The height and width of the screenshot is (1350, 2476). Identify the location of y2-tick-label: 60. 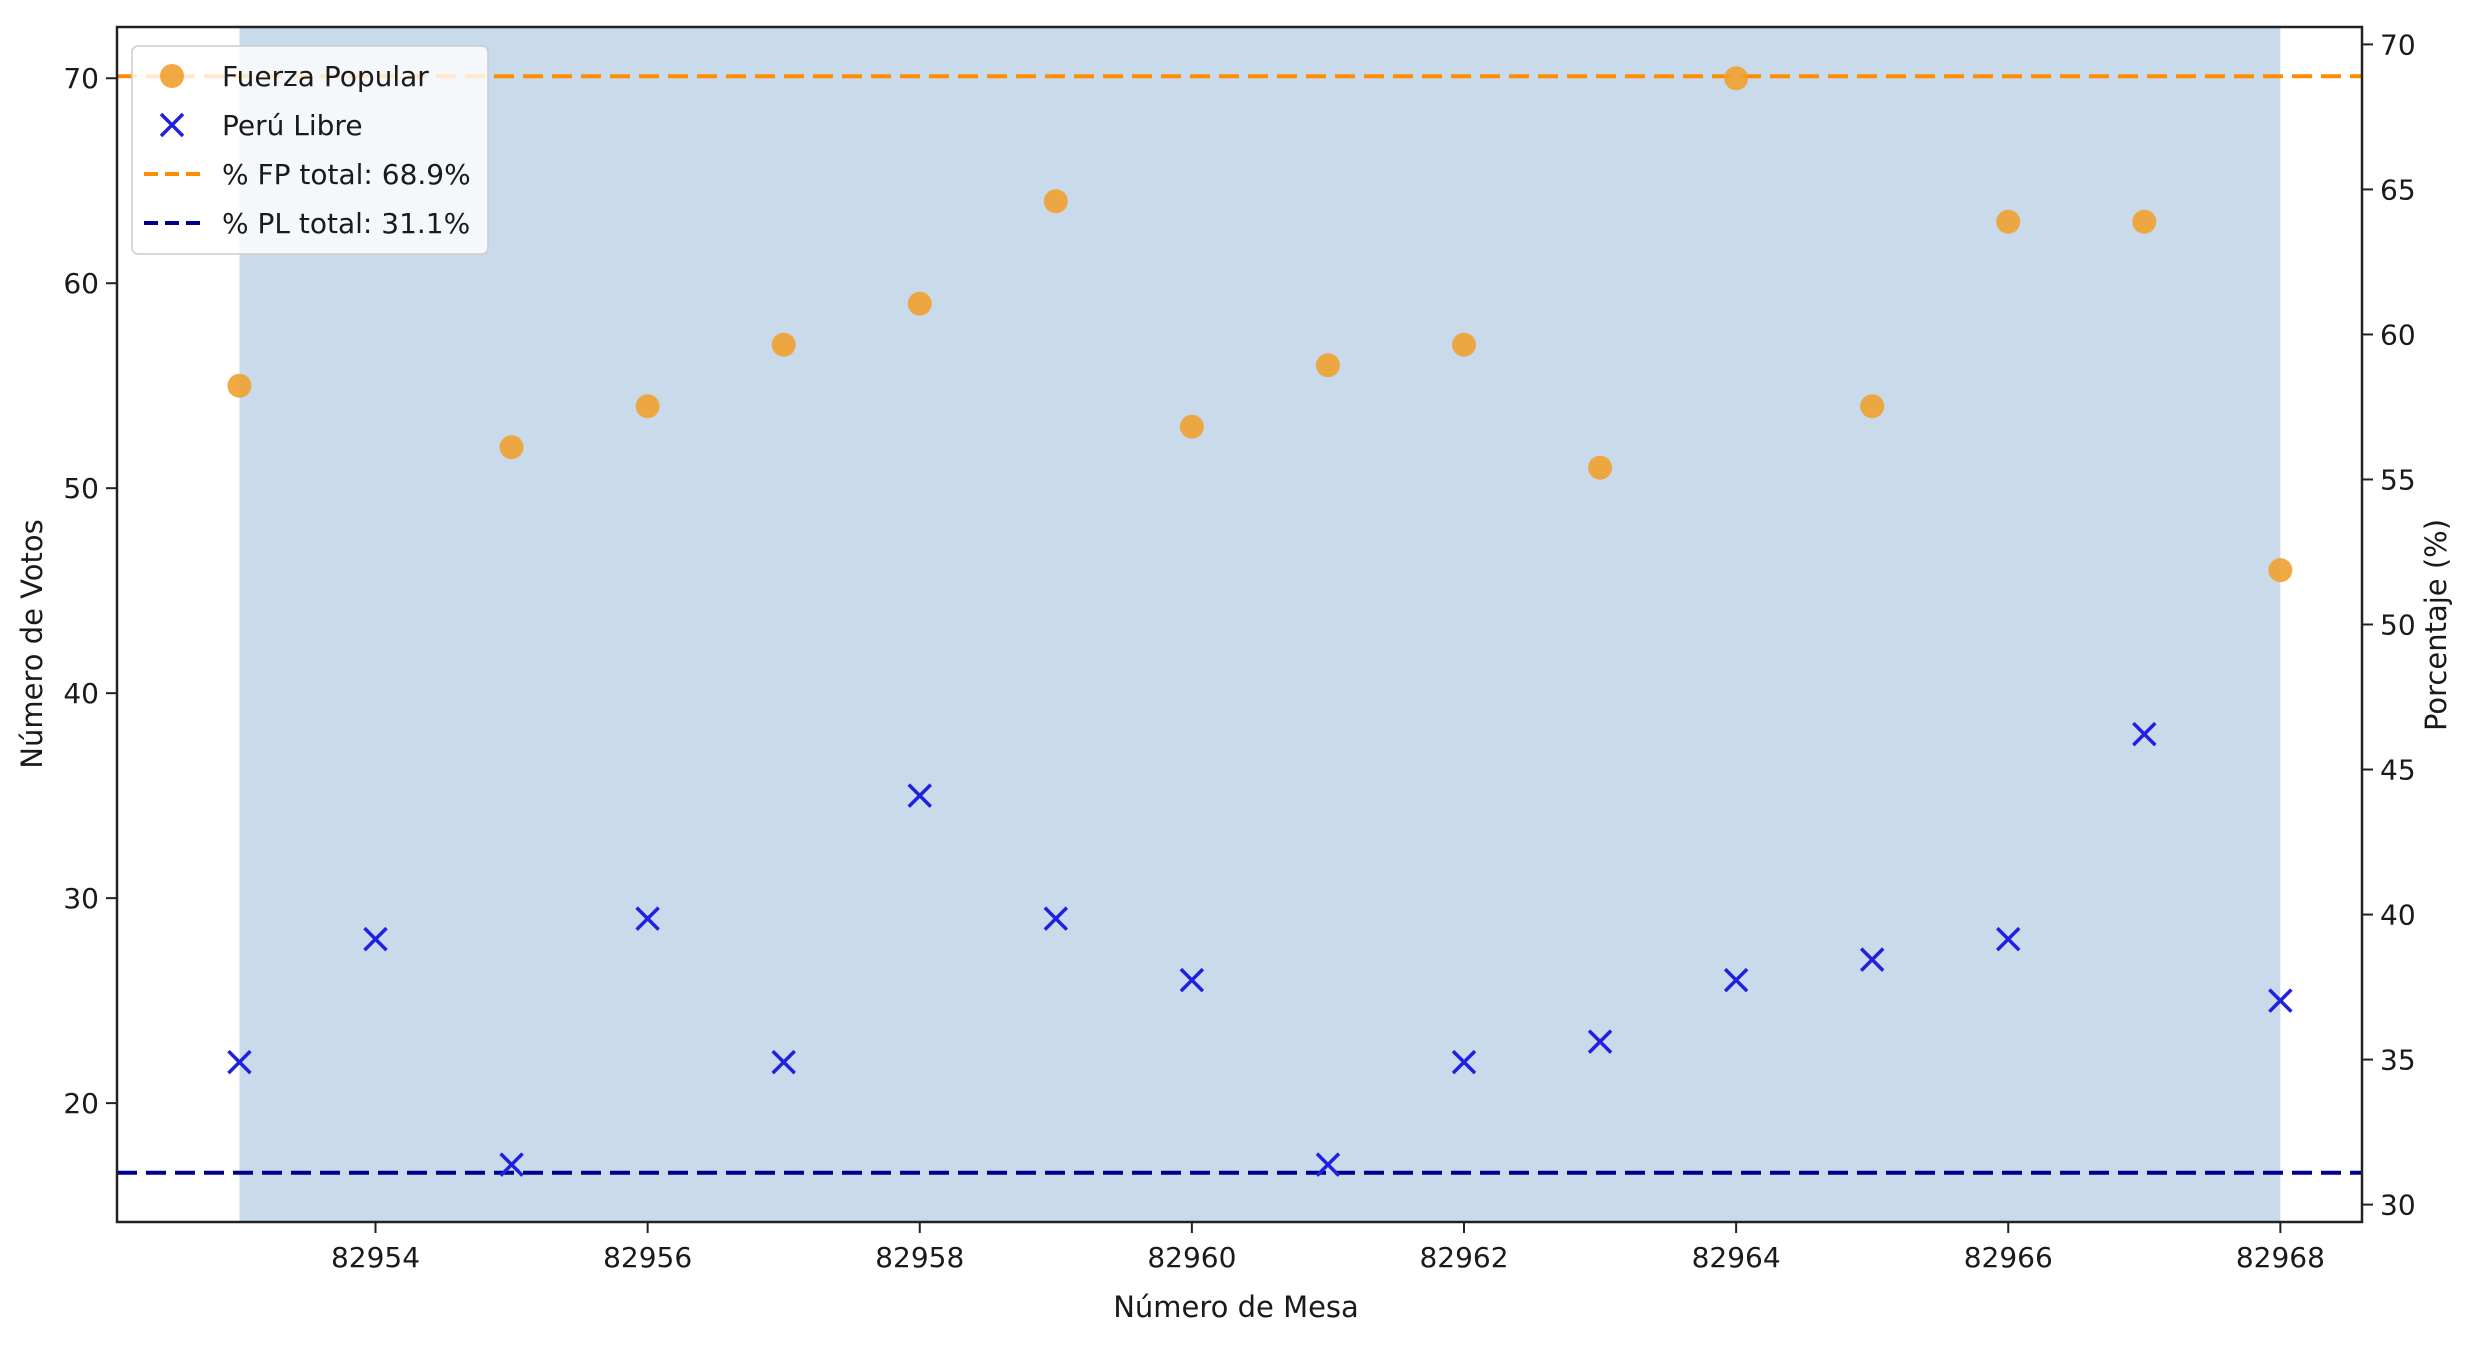
(2398, 334).